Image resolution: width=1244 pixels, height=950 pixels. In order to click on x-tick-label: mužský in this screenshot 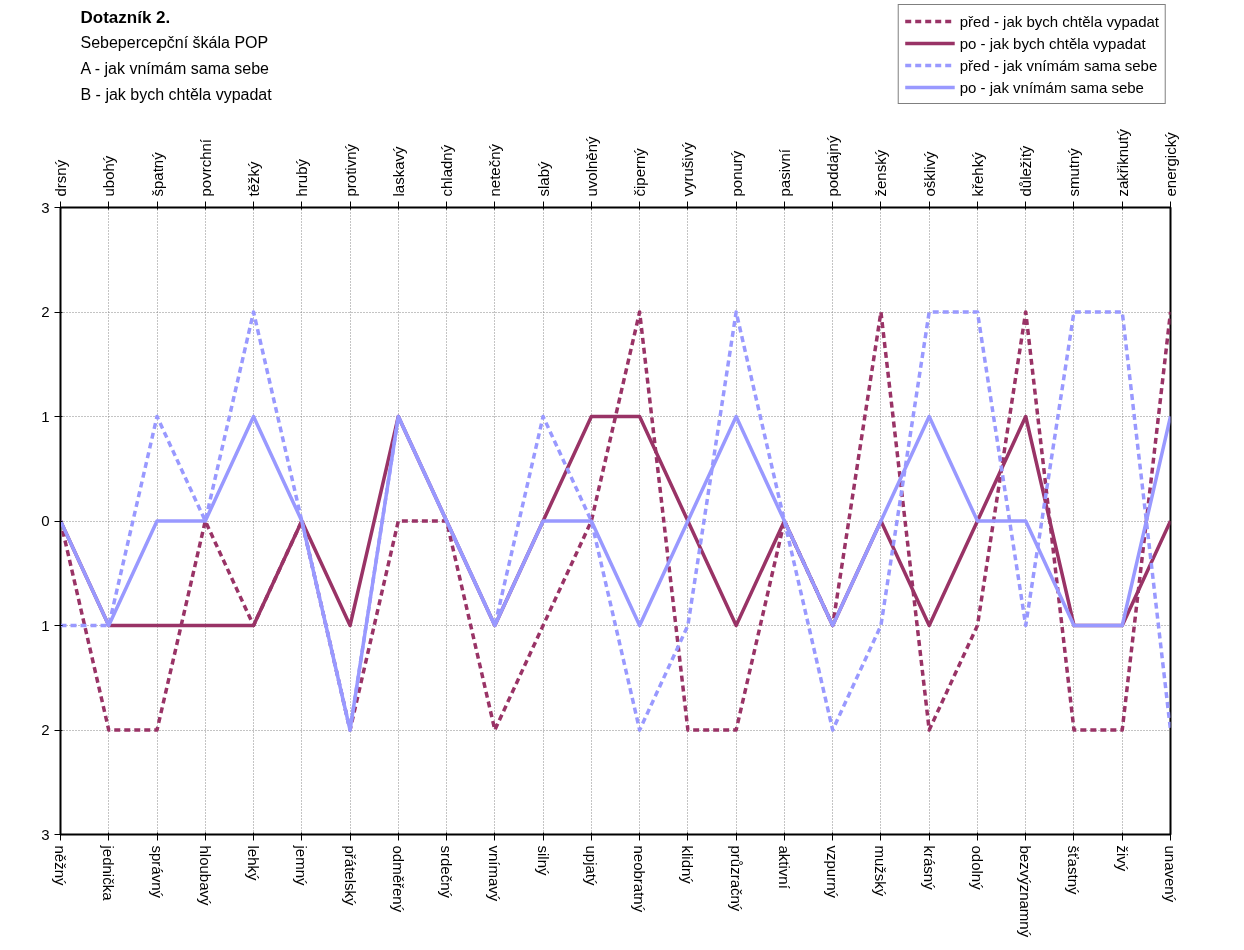, I will do `click(881, 871)`.